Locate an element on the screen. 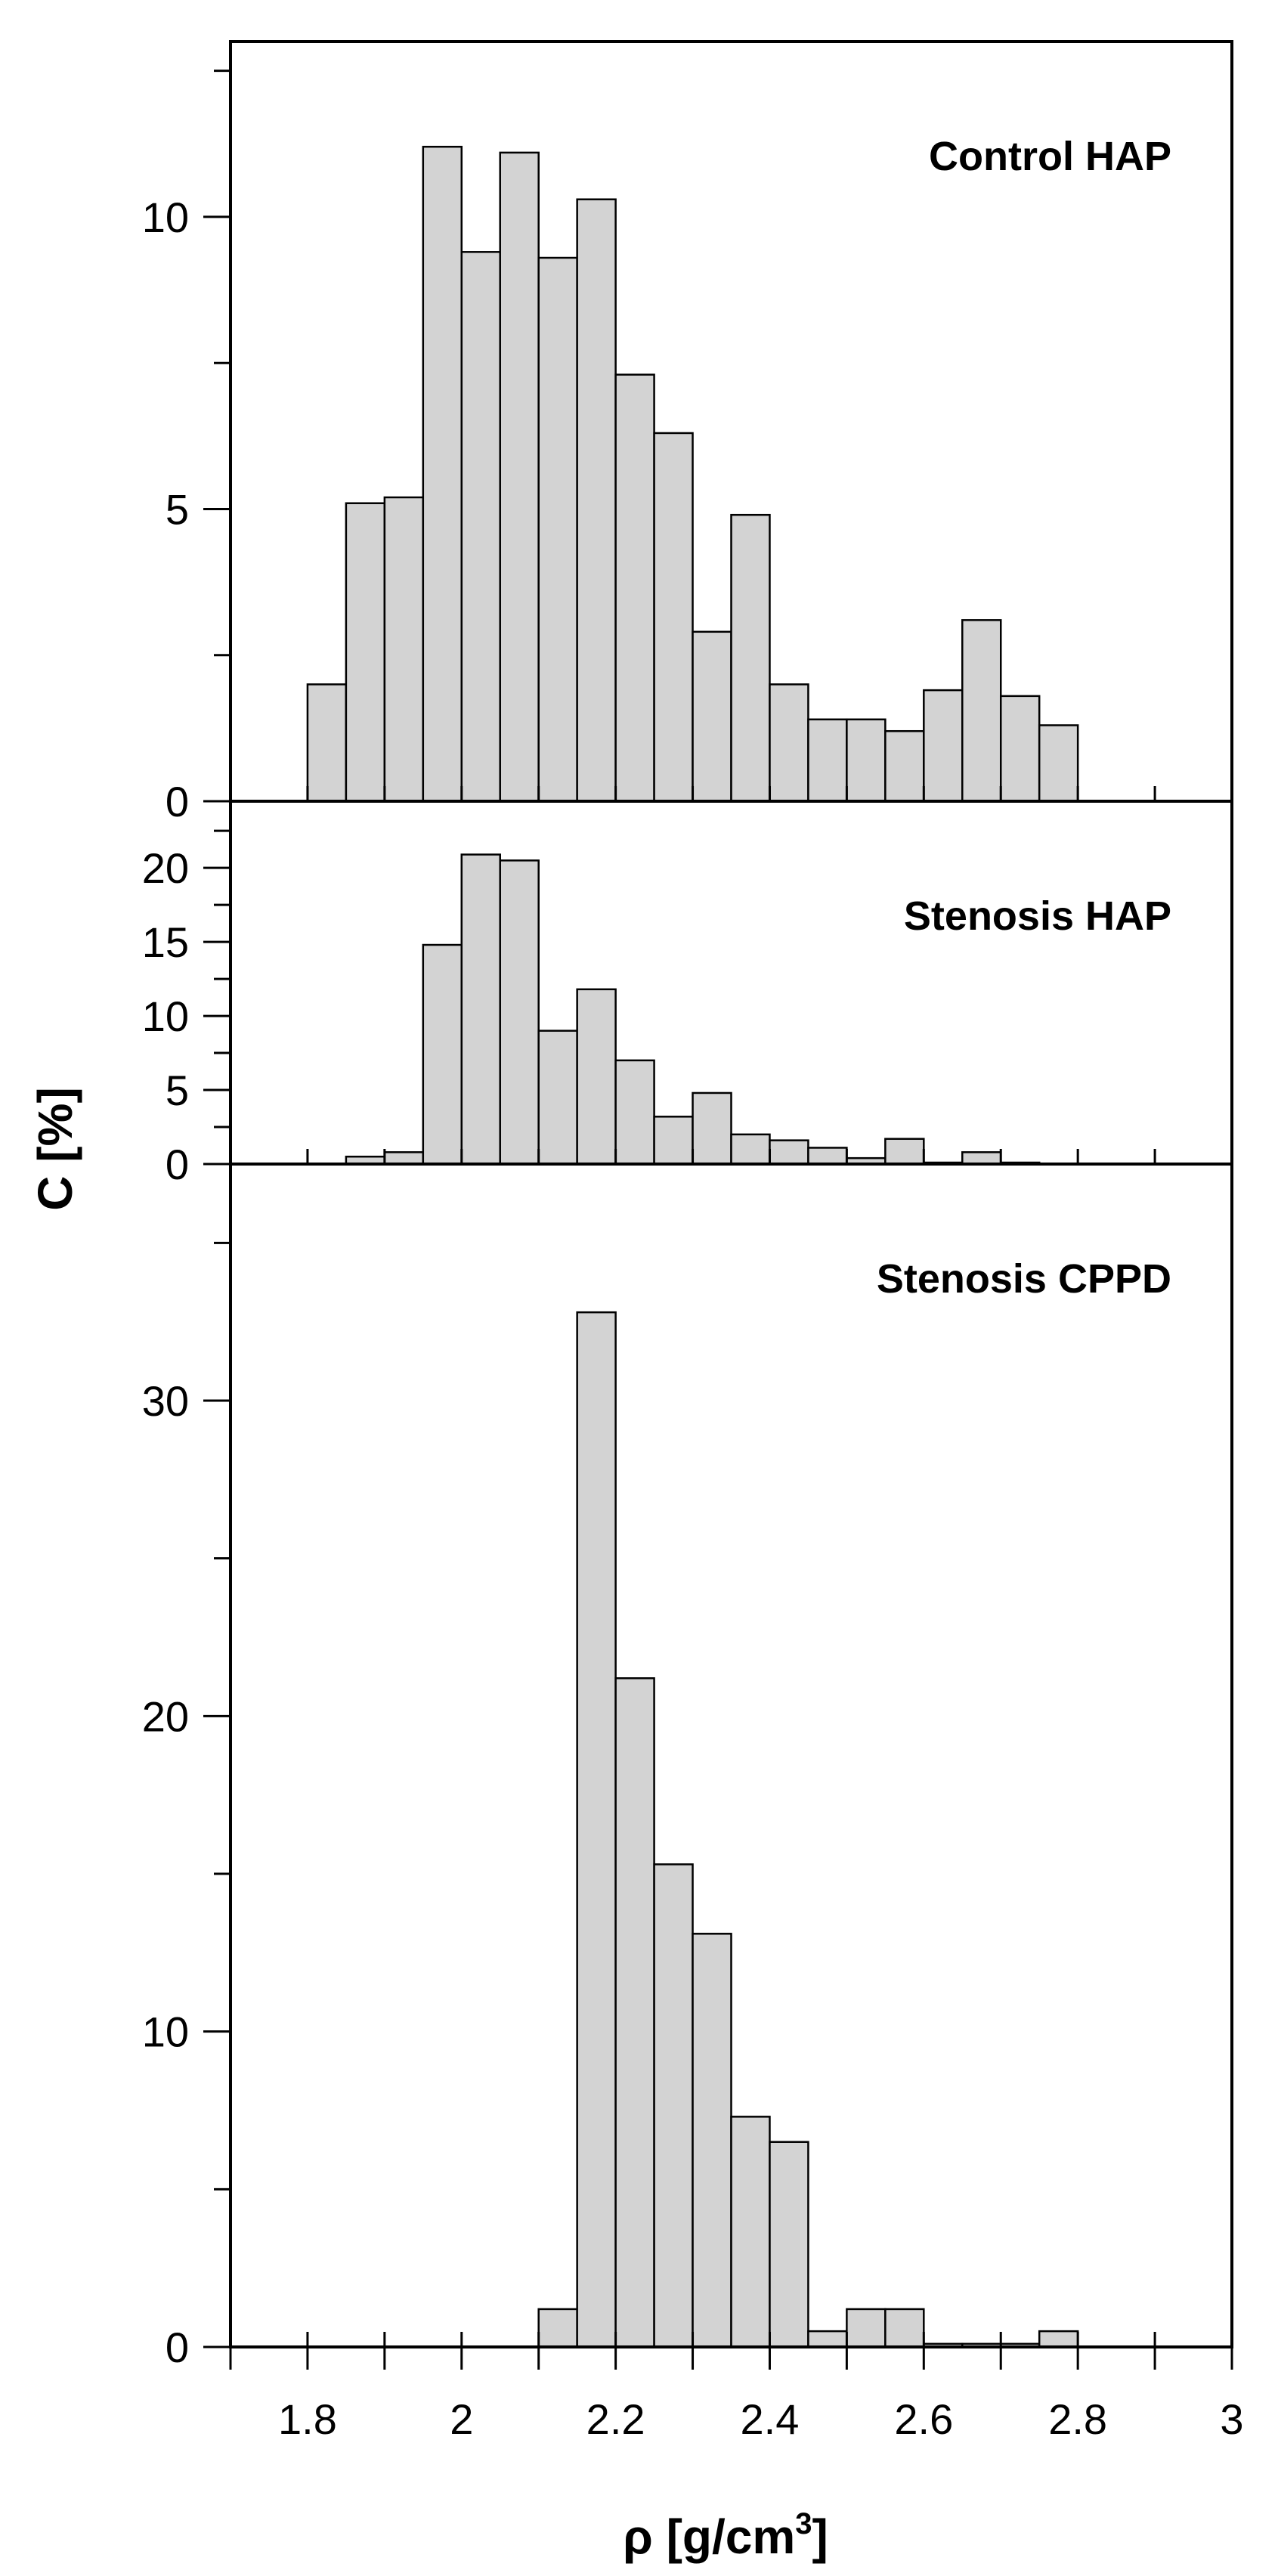  x-axis-title: ρ [g/cm3] is located at coordinates (725, 2535).